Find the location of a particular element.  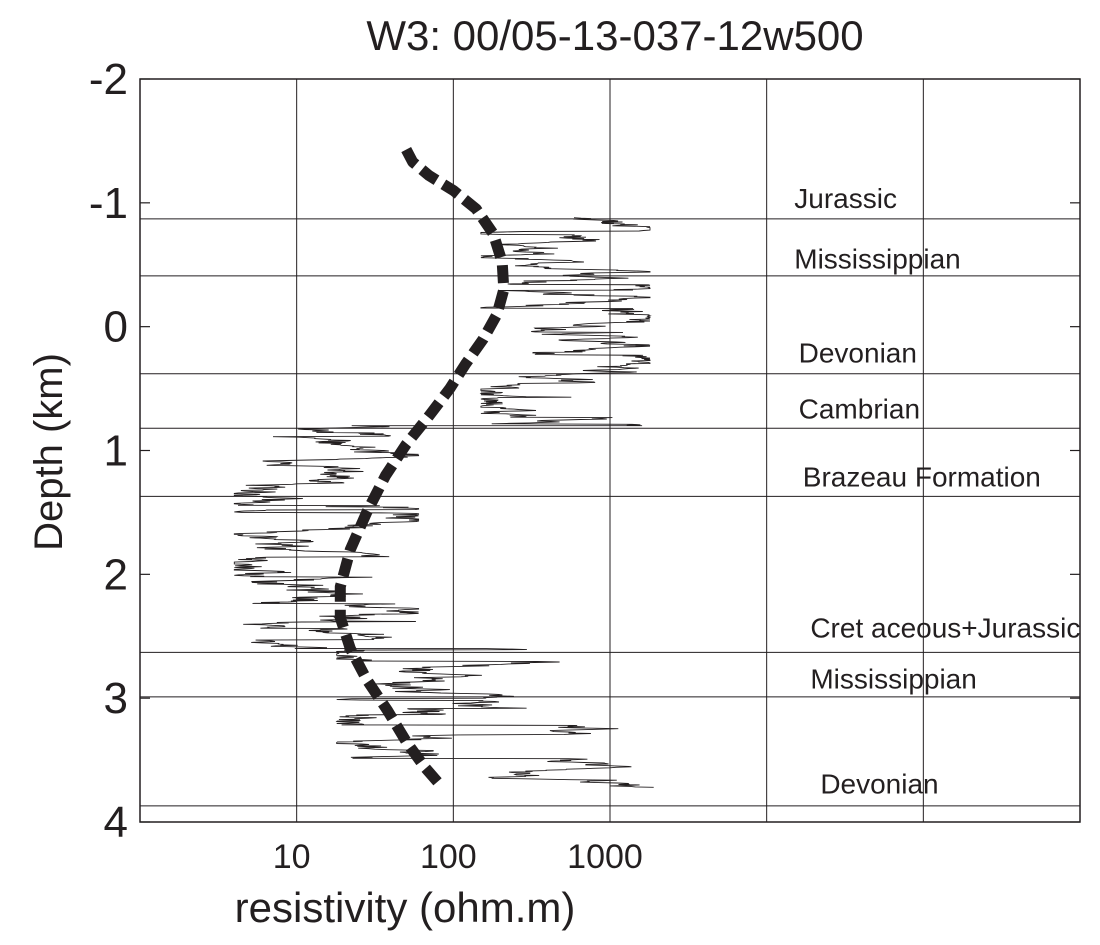

formation-label: Jurassic is located at coordinates (845, 198).